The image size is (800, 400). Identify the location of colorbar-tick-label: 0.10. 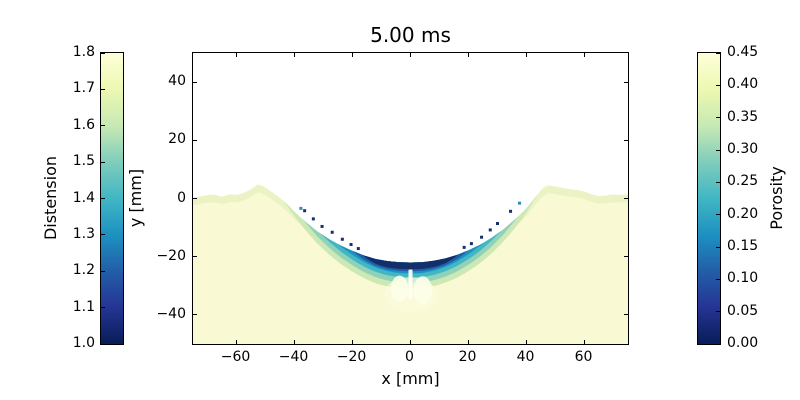
(743, 278).